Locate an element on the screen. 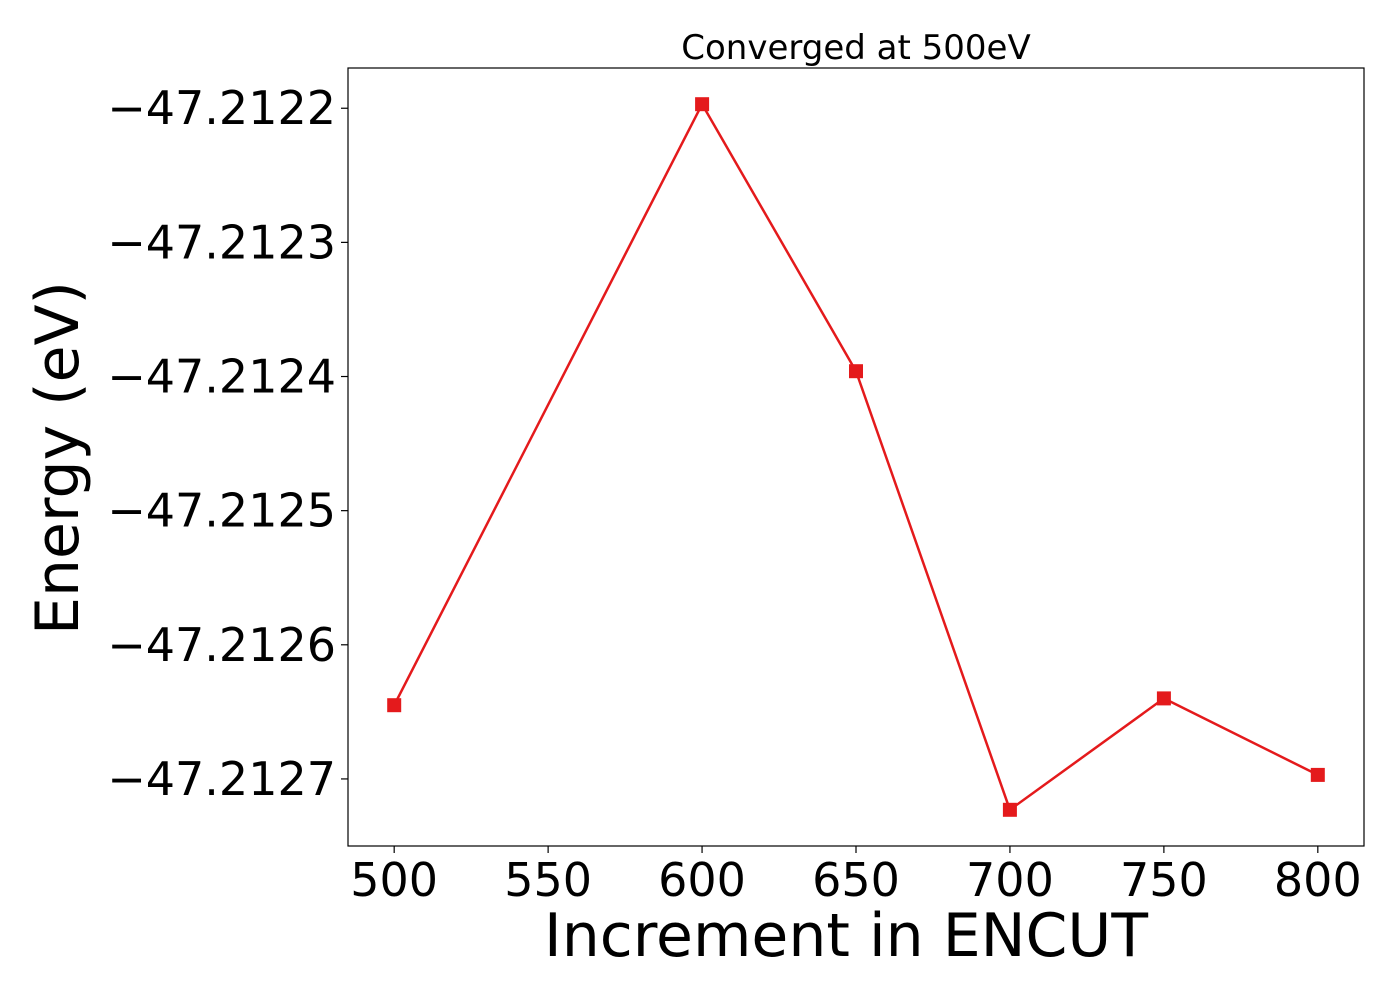  y-tick-label: −47.2123 is located at coordinates (221, 242).